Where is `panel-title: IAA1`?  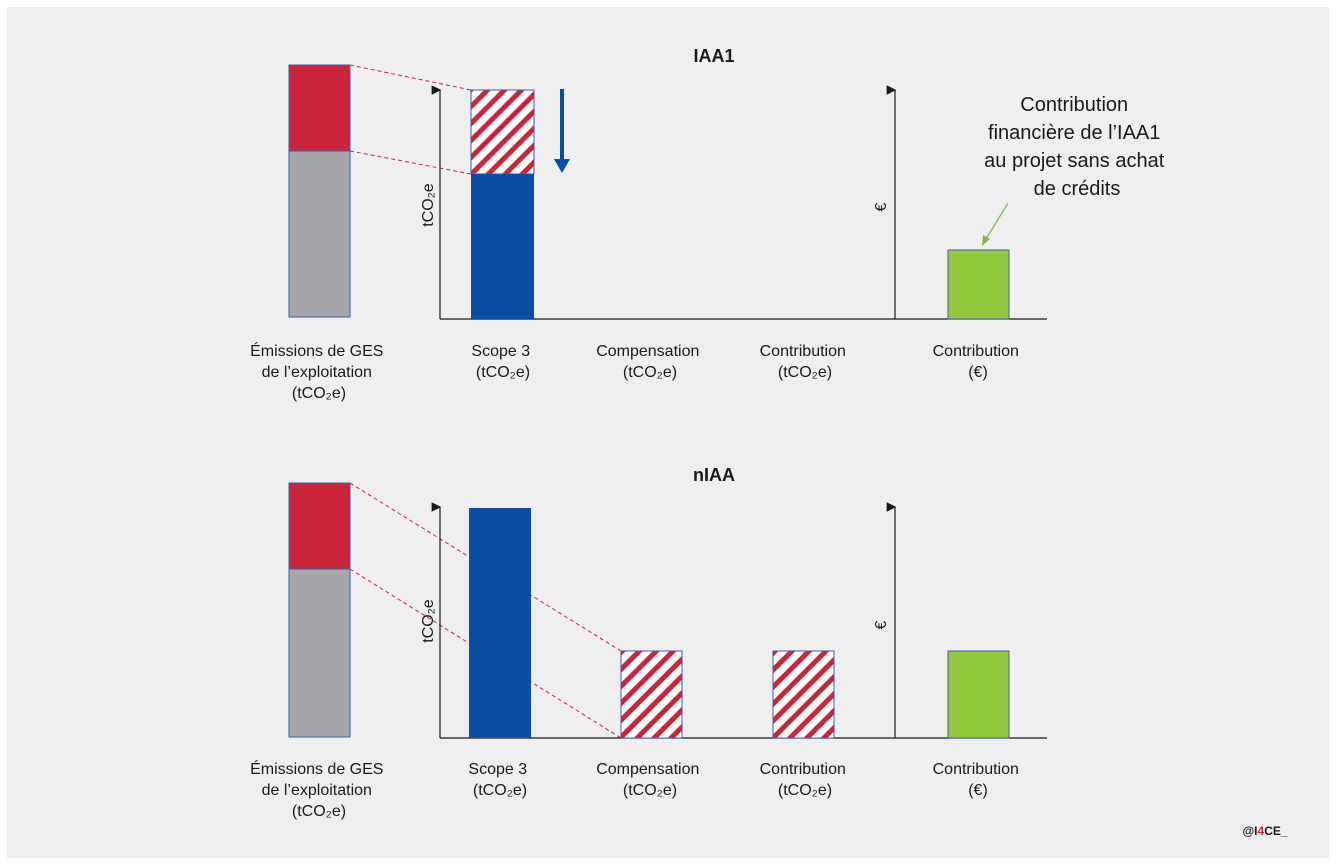
panel-title: IAA1 is located at coordinates (713, 56).